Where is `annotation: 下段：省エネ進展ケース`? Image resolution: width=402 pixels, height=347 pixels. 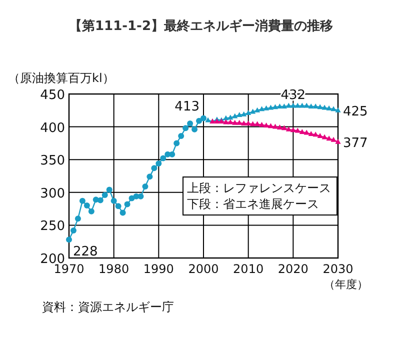 annotation: 下段：省エネ進展ケース is located at coordinates (253, 204).